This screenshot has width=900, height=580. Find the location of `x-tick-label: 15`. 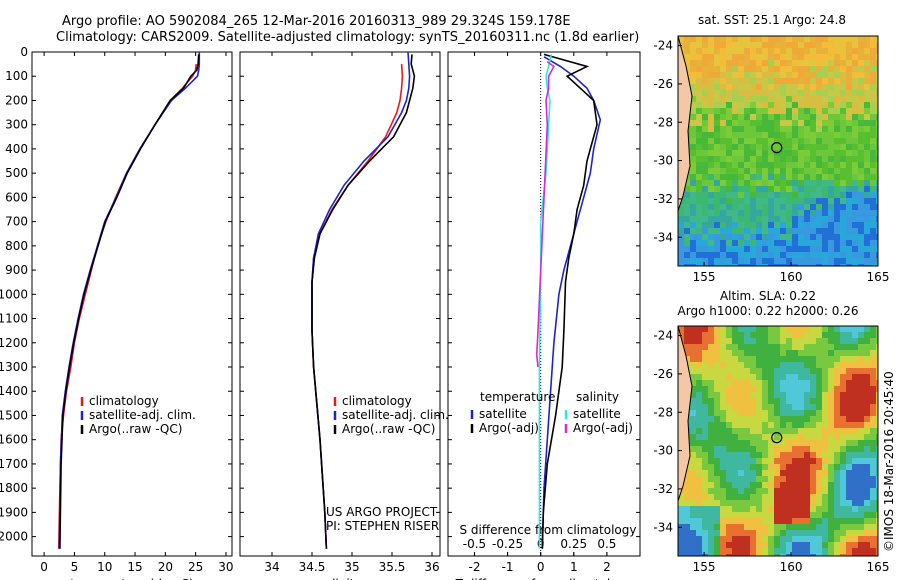

x-tick-label: 15 is located at coordinates (134, 567).